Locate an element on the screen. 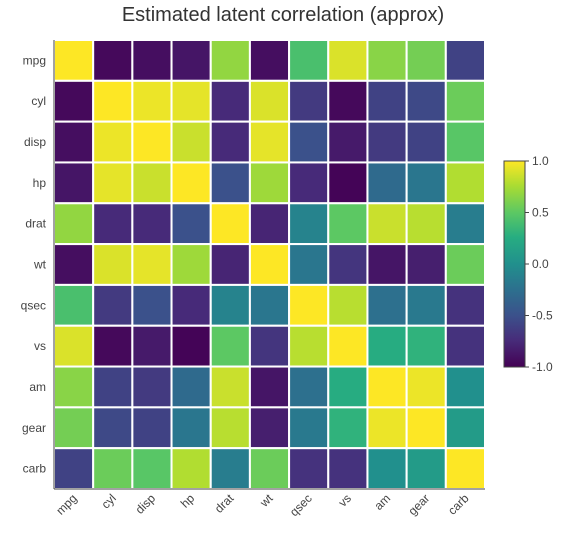 This screenshot has height=557, width=567. colorbar-tick-label: 0.5 is located at coordinates (540, 213).